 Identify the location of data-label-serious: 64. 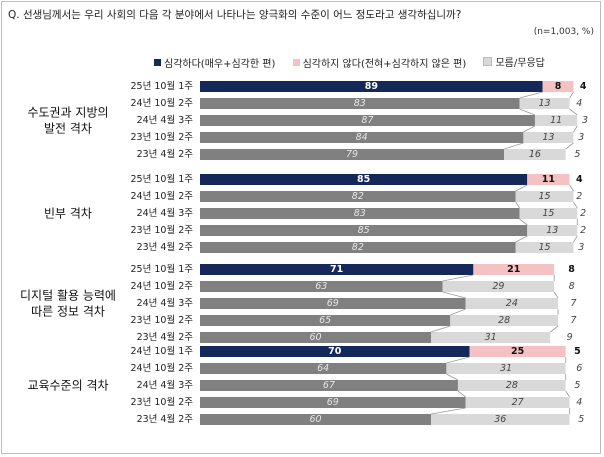
(323, 368).